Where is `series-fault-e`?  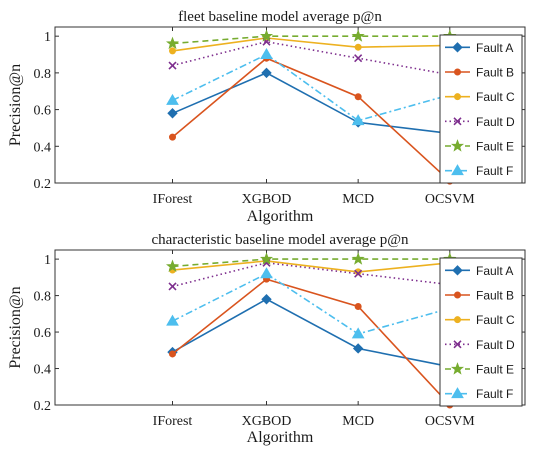
series-fault-e is located at coordinates (311, 262).